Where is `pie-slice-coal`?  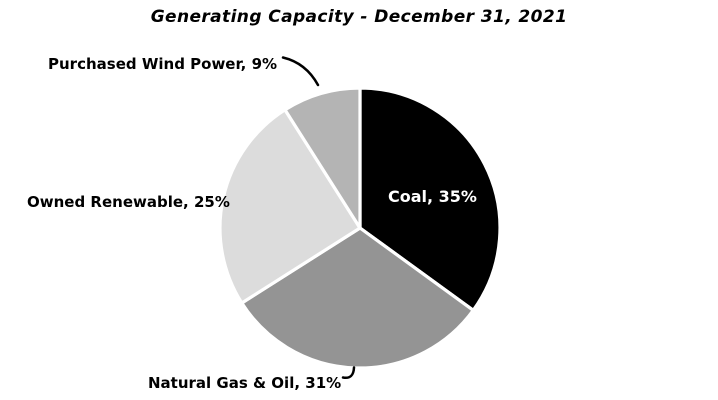 pie-slice-coal is located at coordinates (430, 199).